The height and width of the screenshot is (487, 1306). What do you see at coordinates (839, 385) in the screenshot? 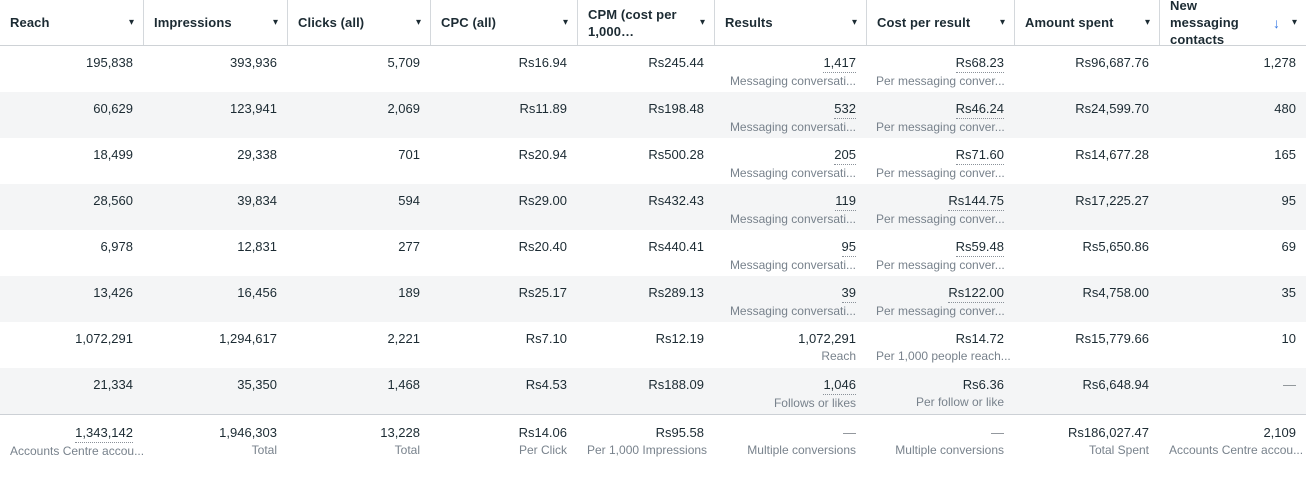
I see `cell-value: 1,046` at bounding box center [839, 385].